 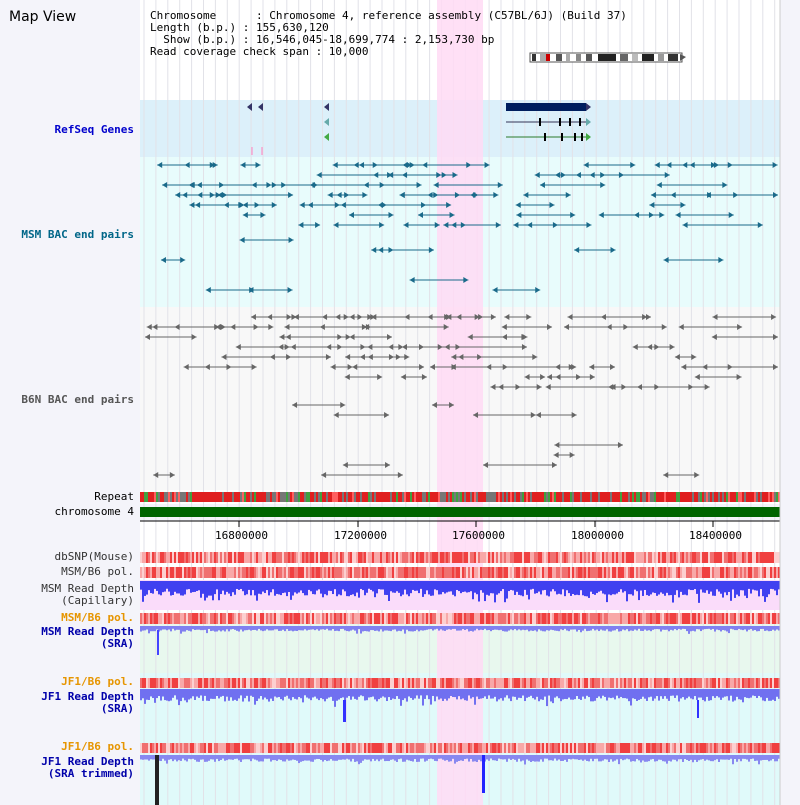 What do you see at coordinates (87, 638) in the screenshot?
I see `track-label-msm-depth-sra: MSM Read Depth (SRA)` at bounding box center [87, 638].